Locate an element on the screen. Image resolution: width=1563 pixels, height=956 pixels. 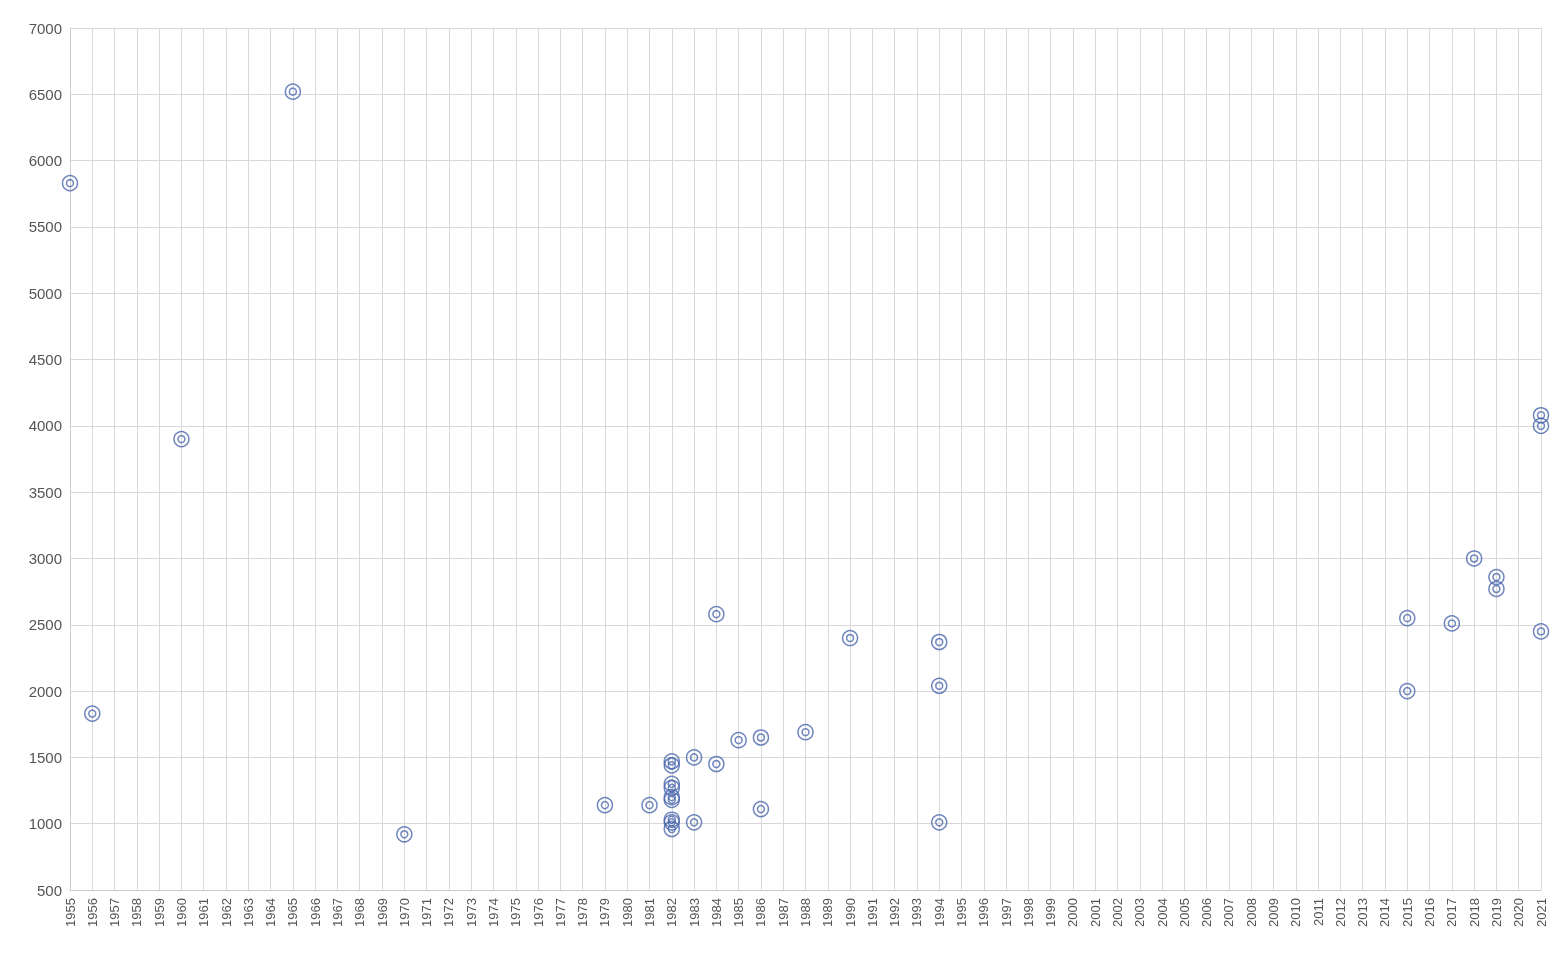
x-tick-label: 1997 is located at coordinates (1006, 912).